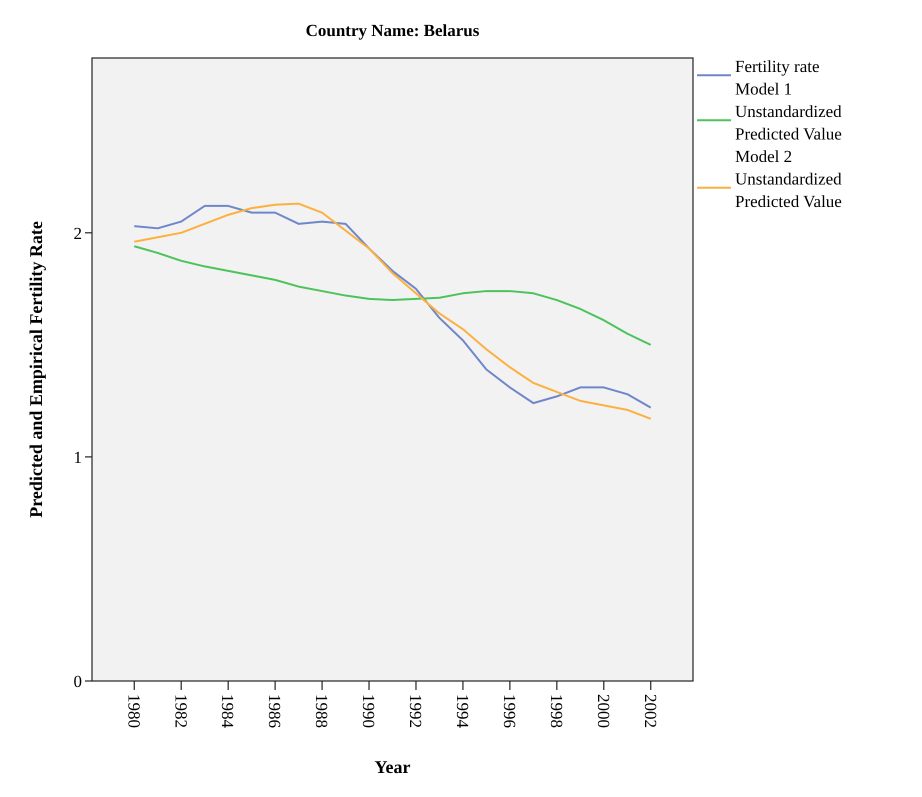 The height and width of the screenshot is (797, 922). What do you see at coordinates (777, 66) in the screenshot?
I see `legend-label: Fertility rate` at bounding box center [777, 66].